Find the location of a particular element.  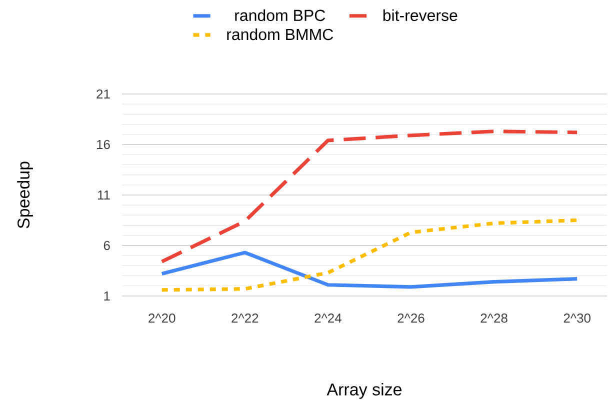

x-tick-label: 2^22 is located at coordinates (245, 318).